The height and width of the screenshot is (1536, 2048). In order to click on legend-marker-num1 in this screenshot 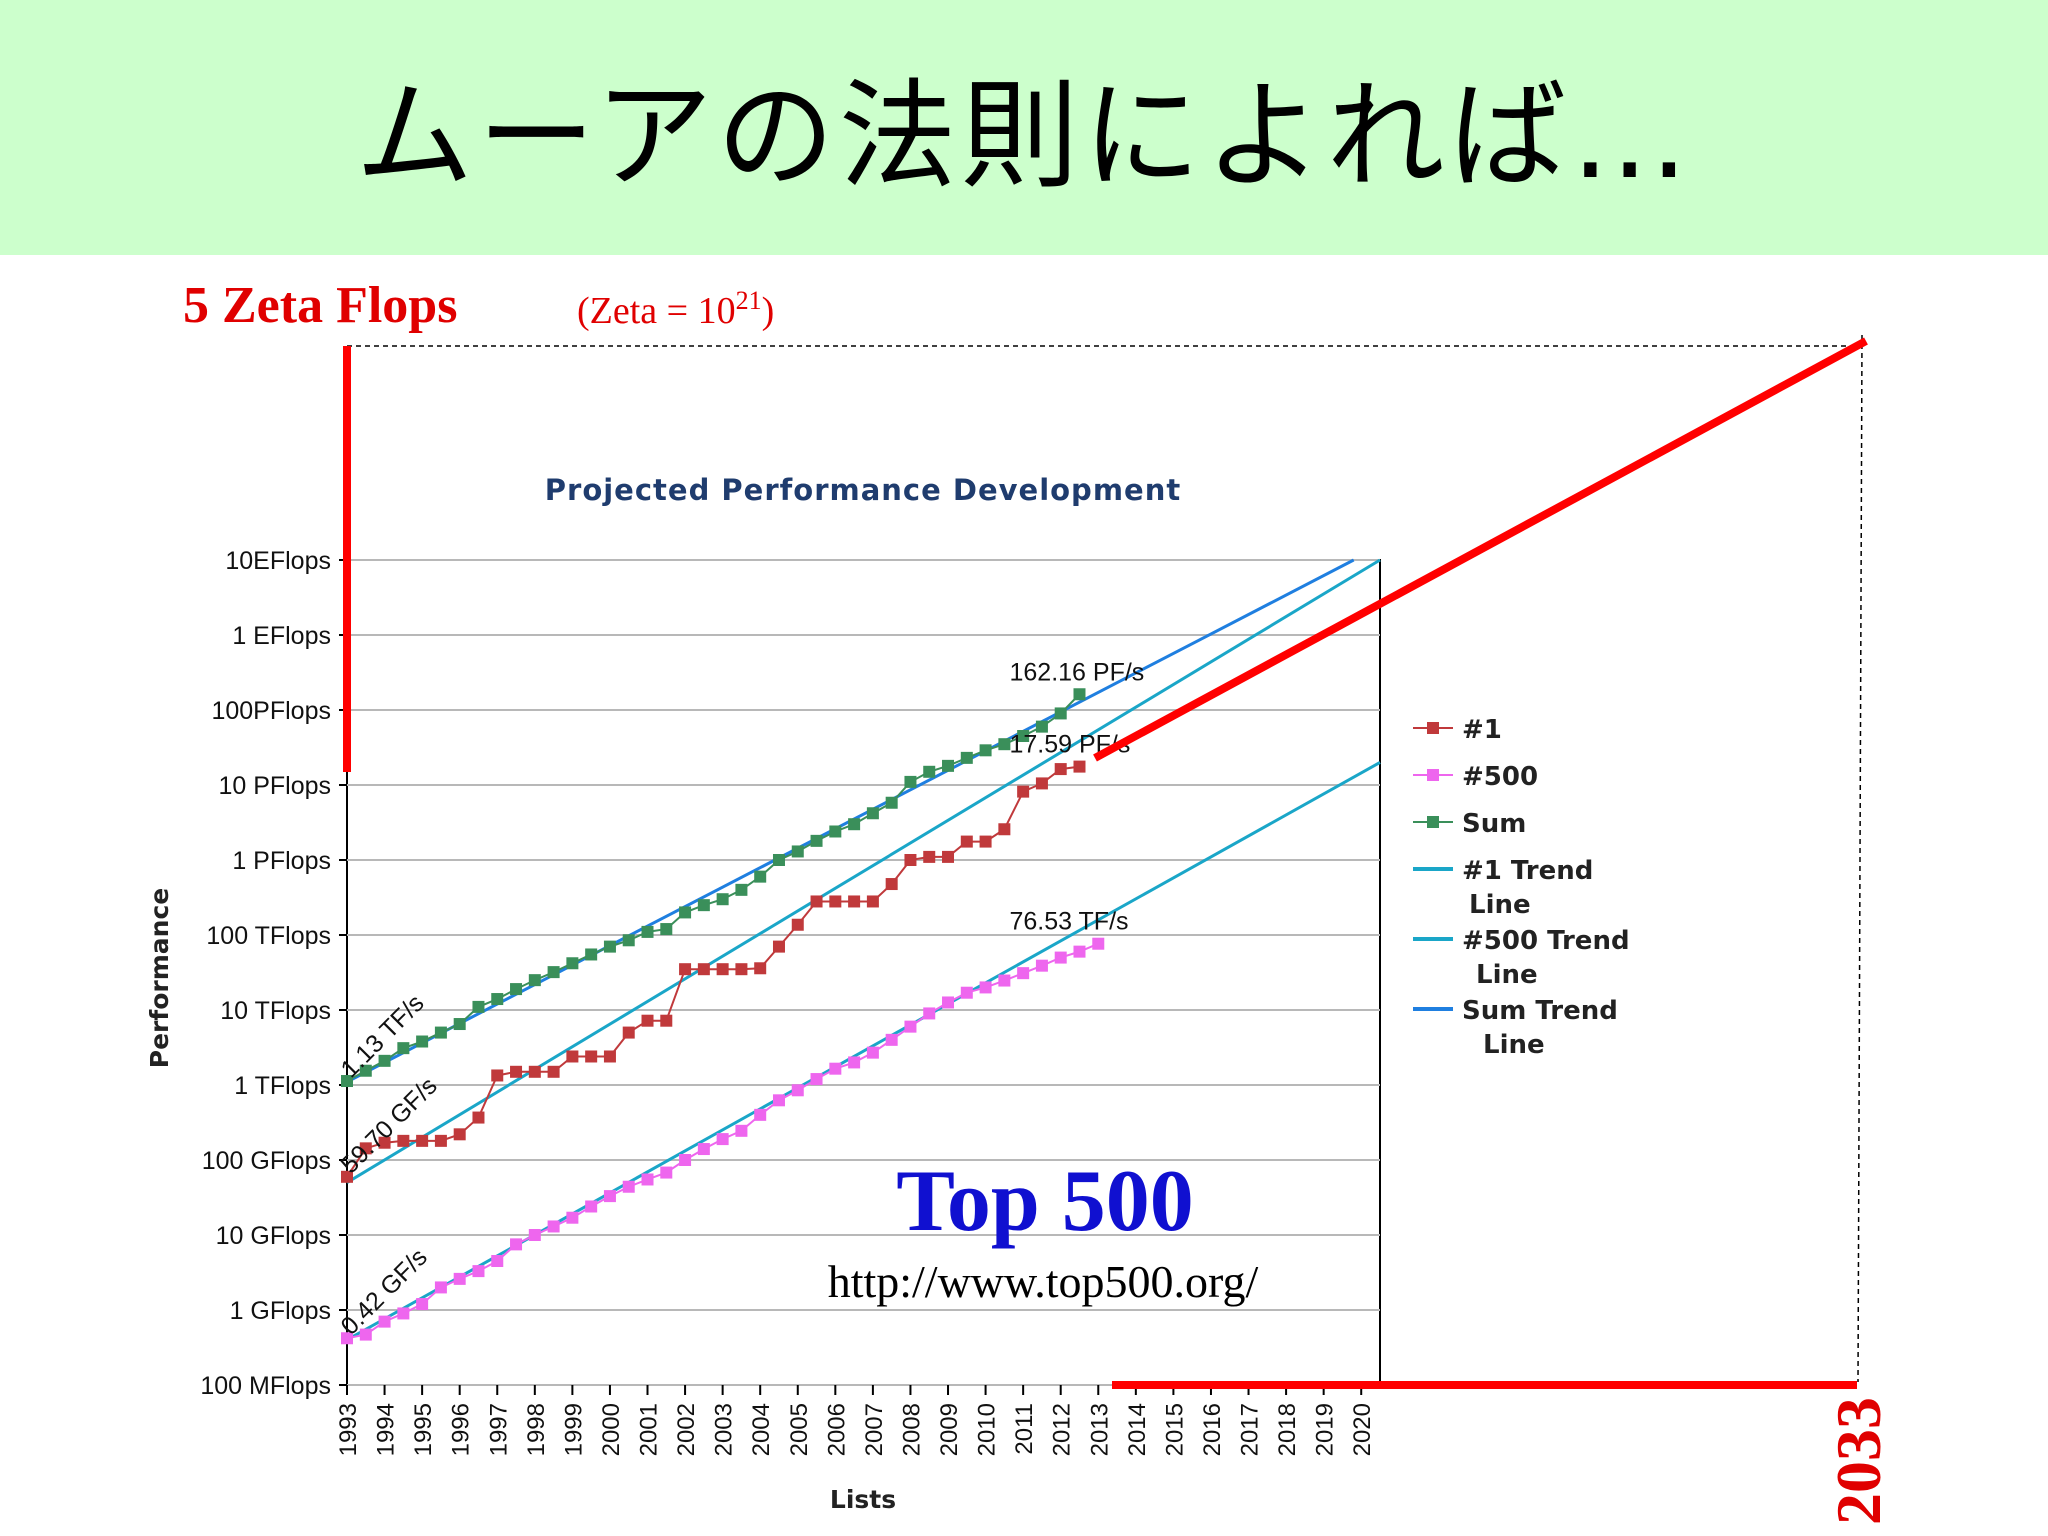, I will do `click(1433, 728)`.